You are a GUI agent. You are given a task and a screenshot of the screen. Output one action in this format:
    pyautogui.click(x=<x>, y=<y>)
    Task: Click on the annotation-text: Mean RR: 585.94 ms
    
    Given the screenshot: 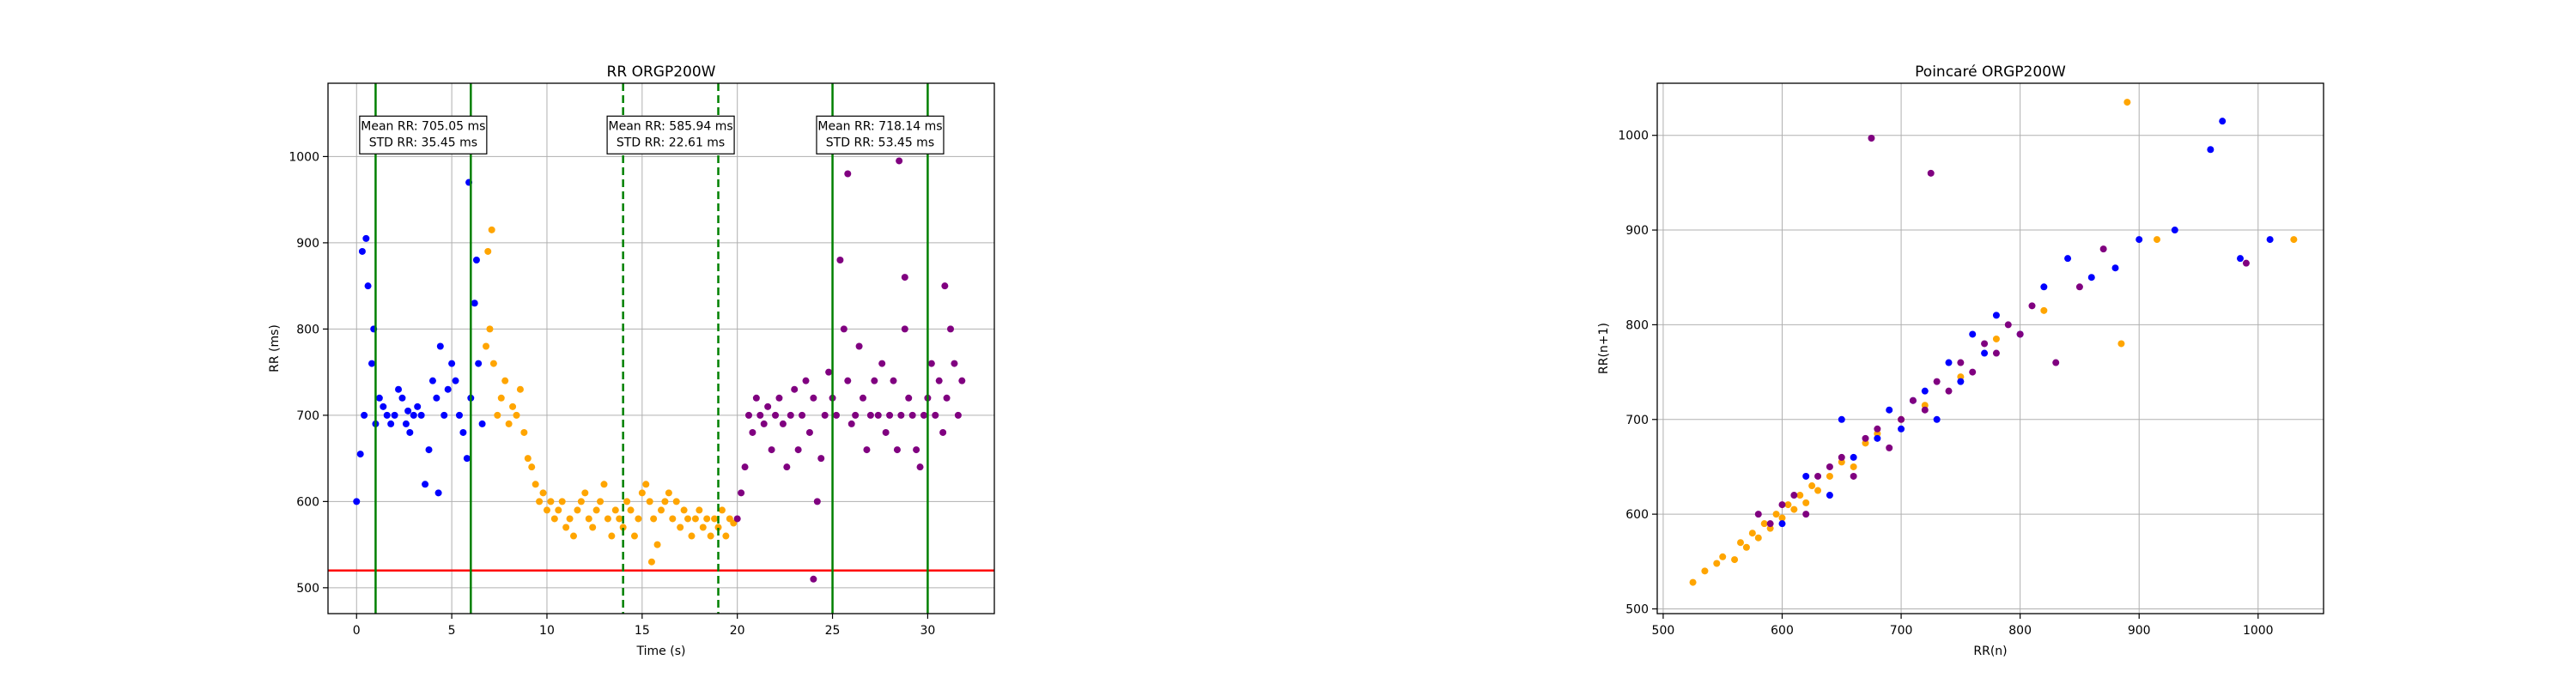 What is the action you would take?
    pyautogui.click(x=671, y=126)
    